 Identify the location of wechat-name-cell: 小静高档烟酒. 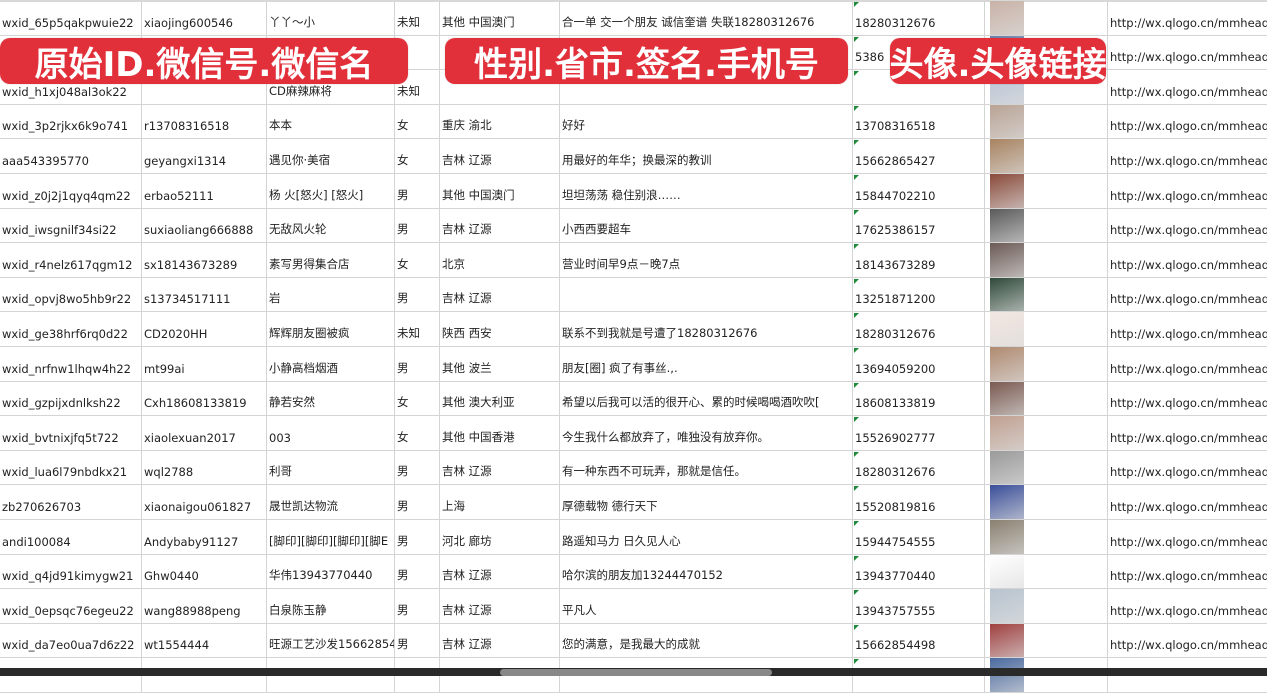
(331, 363).